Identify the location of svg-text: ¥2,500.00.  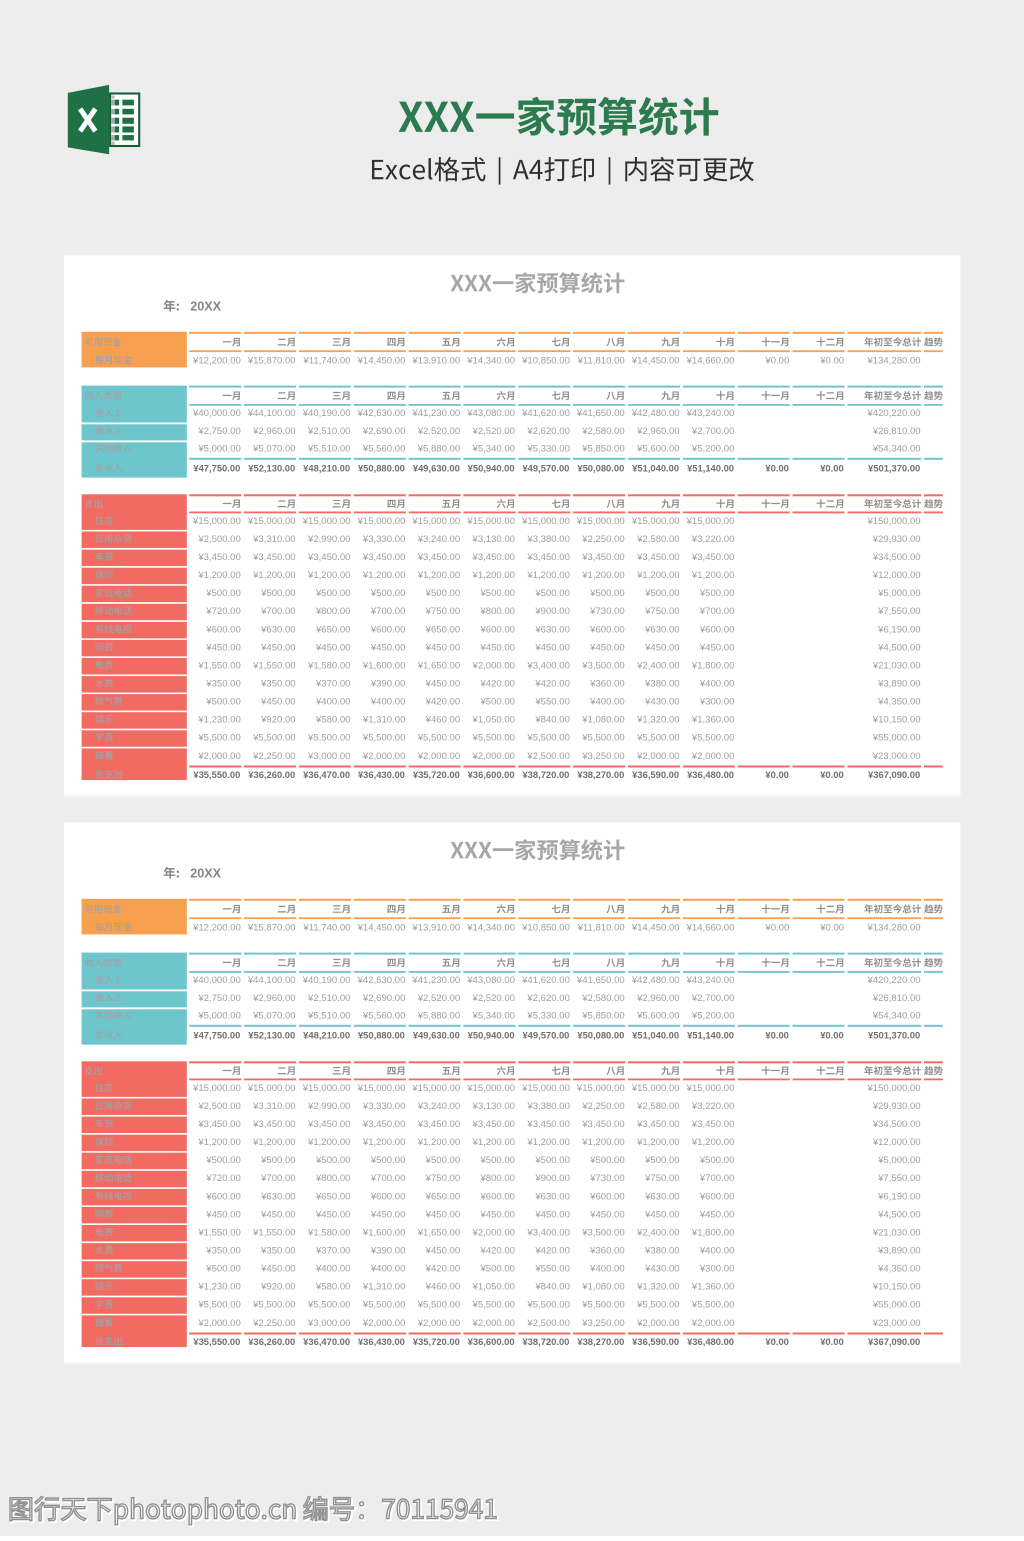
(218, 539).